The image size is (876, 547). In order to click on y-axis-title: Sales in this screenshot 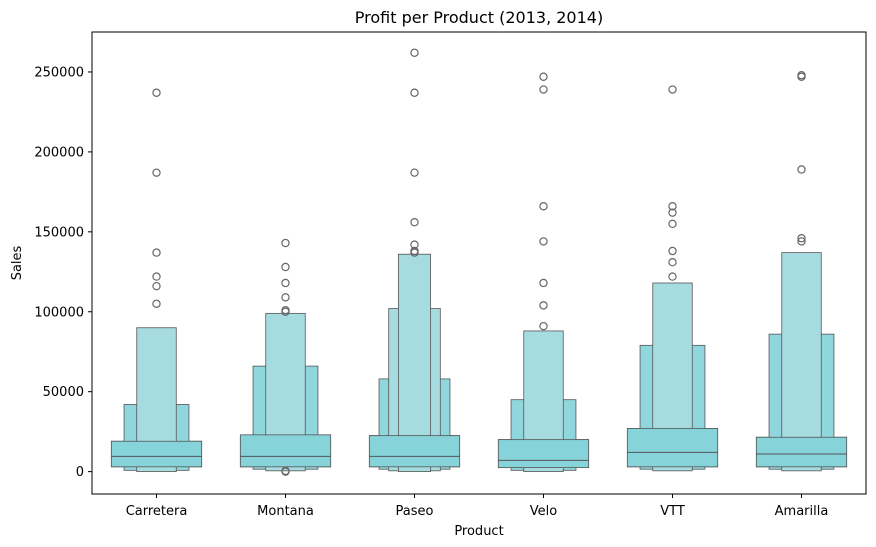, I will do `click(17, 262)`.